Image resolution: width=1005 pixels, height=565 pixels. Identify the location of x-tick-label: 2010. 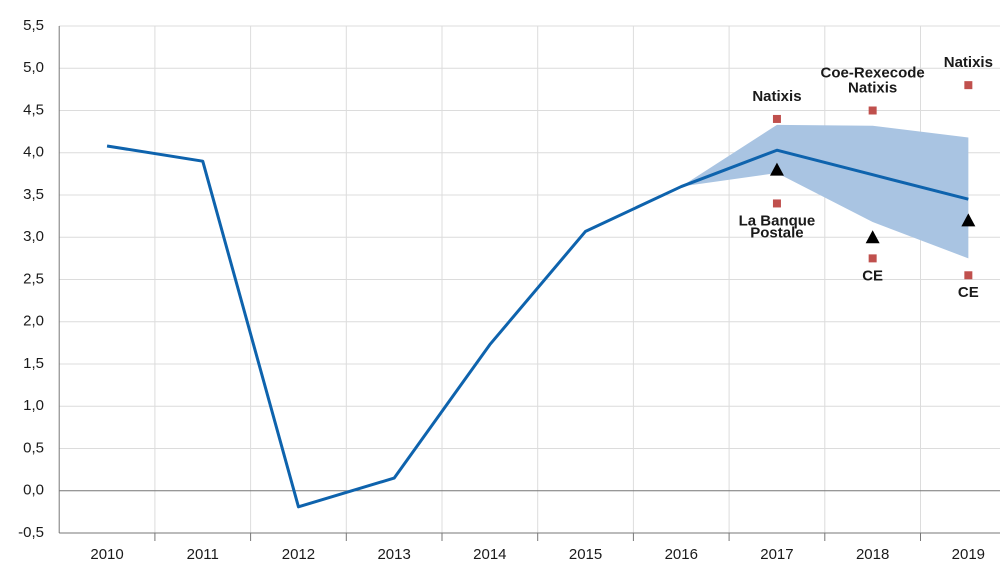
(106, 554).